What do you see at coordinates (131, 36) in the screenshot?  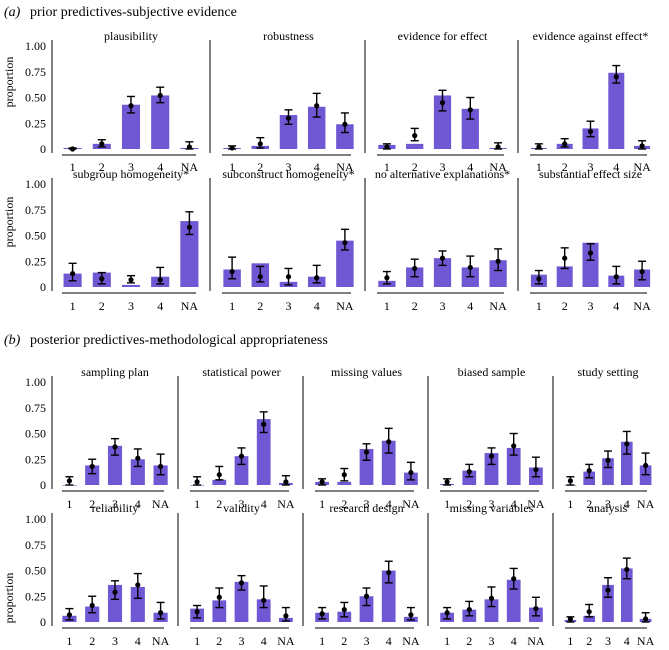 I see `subplot-title: plausibility` at bounding box center [131, 36].